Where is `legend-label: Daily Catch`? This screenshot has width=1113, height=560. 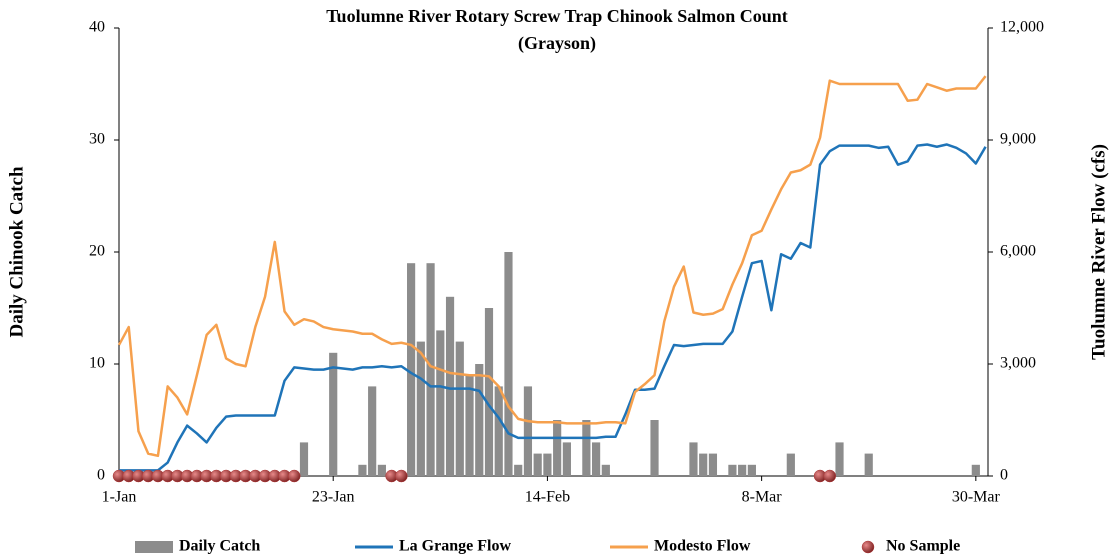
legend-label: Daily Catch is located at coordinates (219, 546).